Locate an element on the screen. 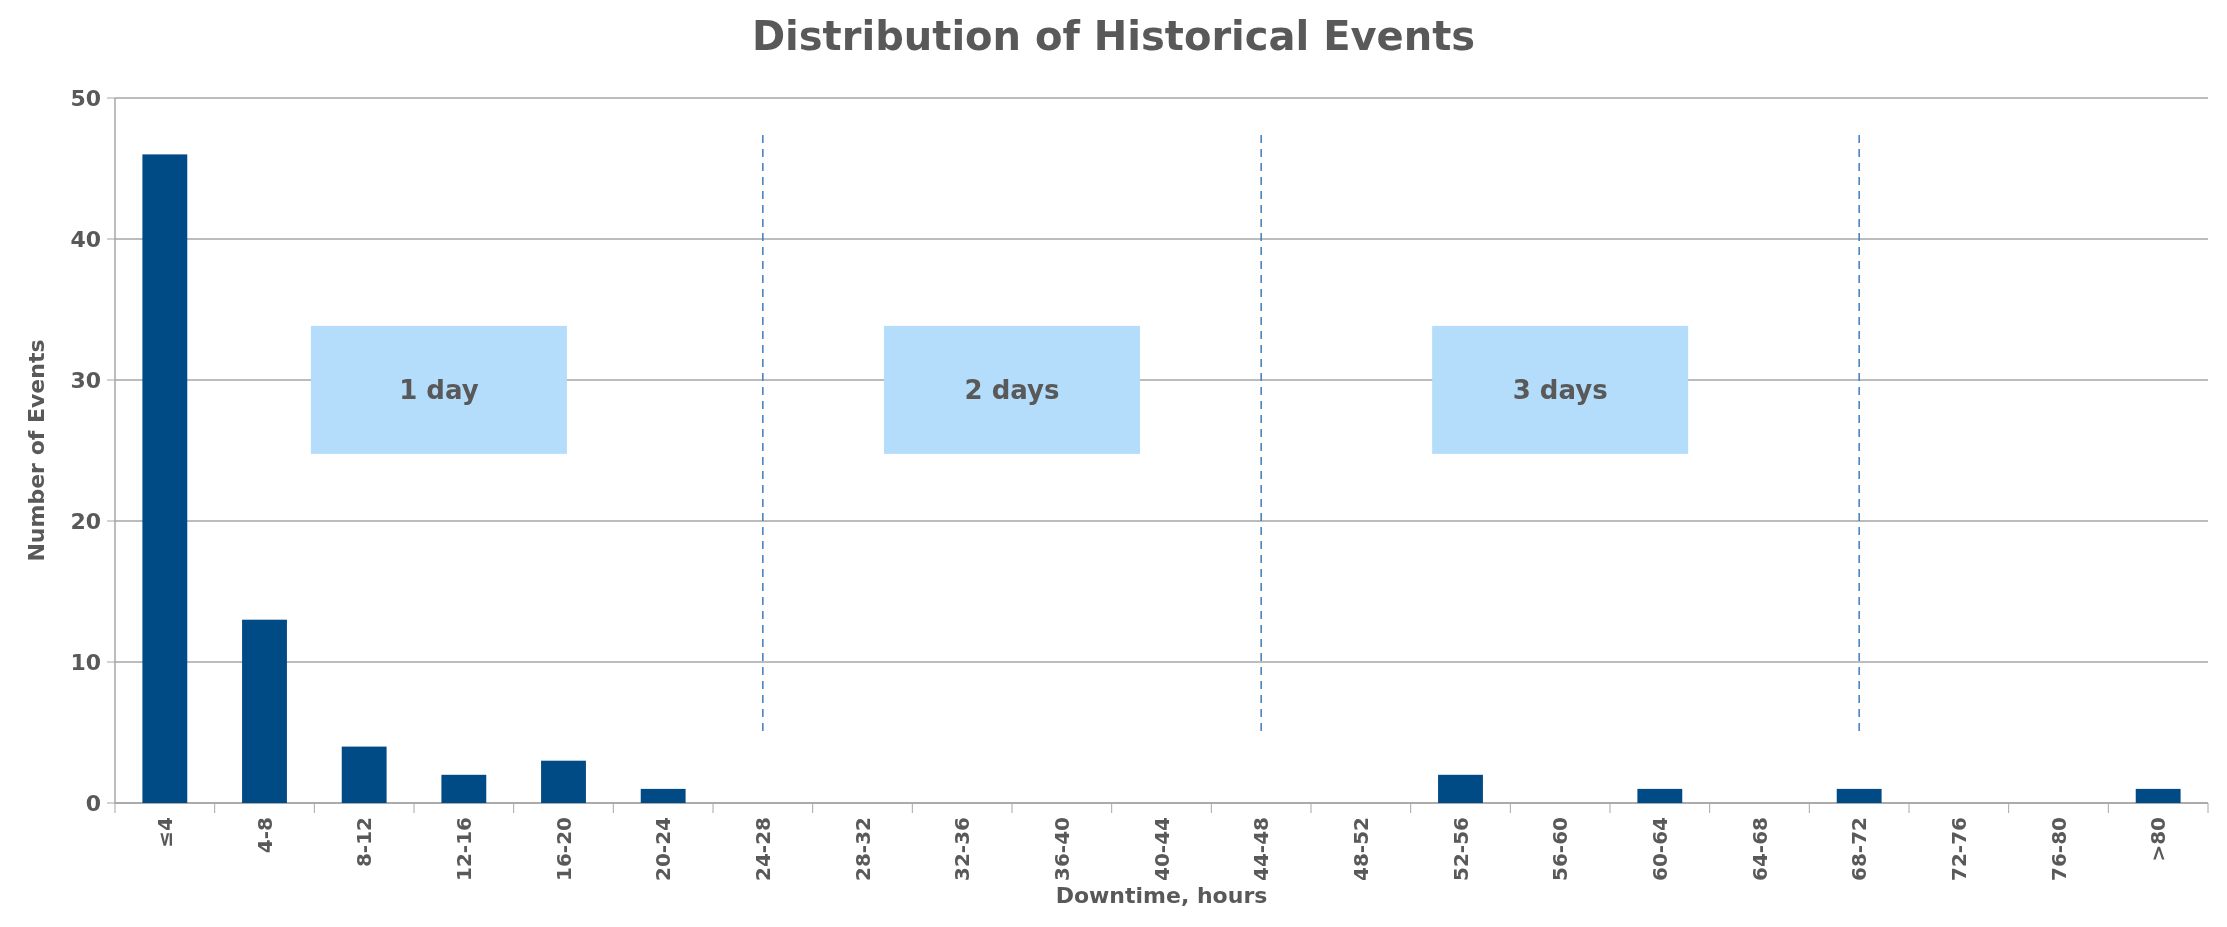 The width and height of the screenshot is (2227, 927). x-tick-label: 60-64 is located at coordinates (1659, 849).